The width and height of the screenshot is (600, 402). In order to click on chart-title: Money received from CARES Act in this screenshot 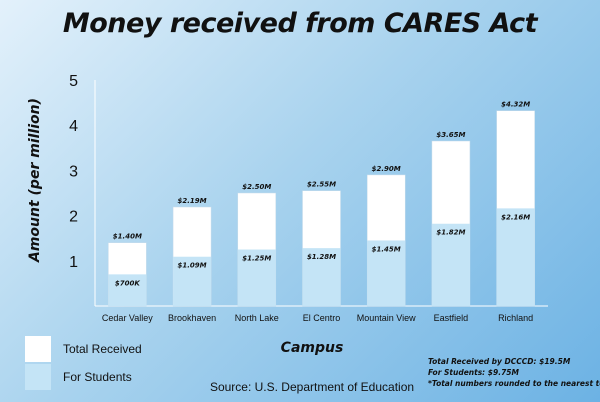, I will do `click(300, 23)`.